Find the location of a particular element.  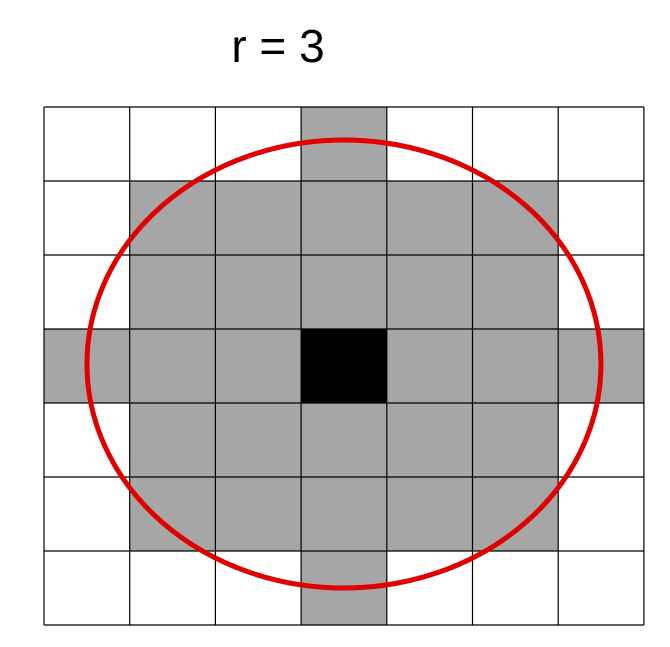

grid-cell-center is located at coordinates (344, 366).